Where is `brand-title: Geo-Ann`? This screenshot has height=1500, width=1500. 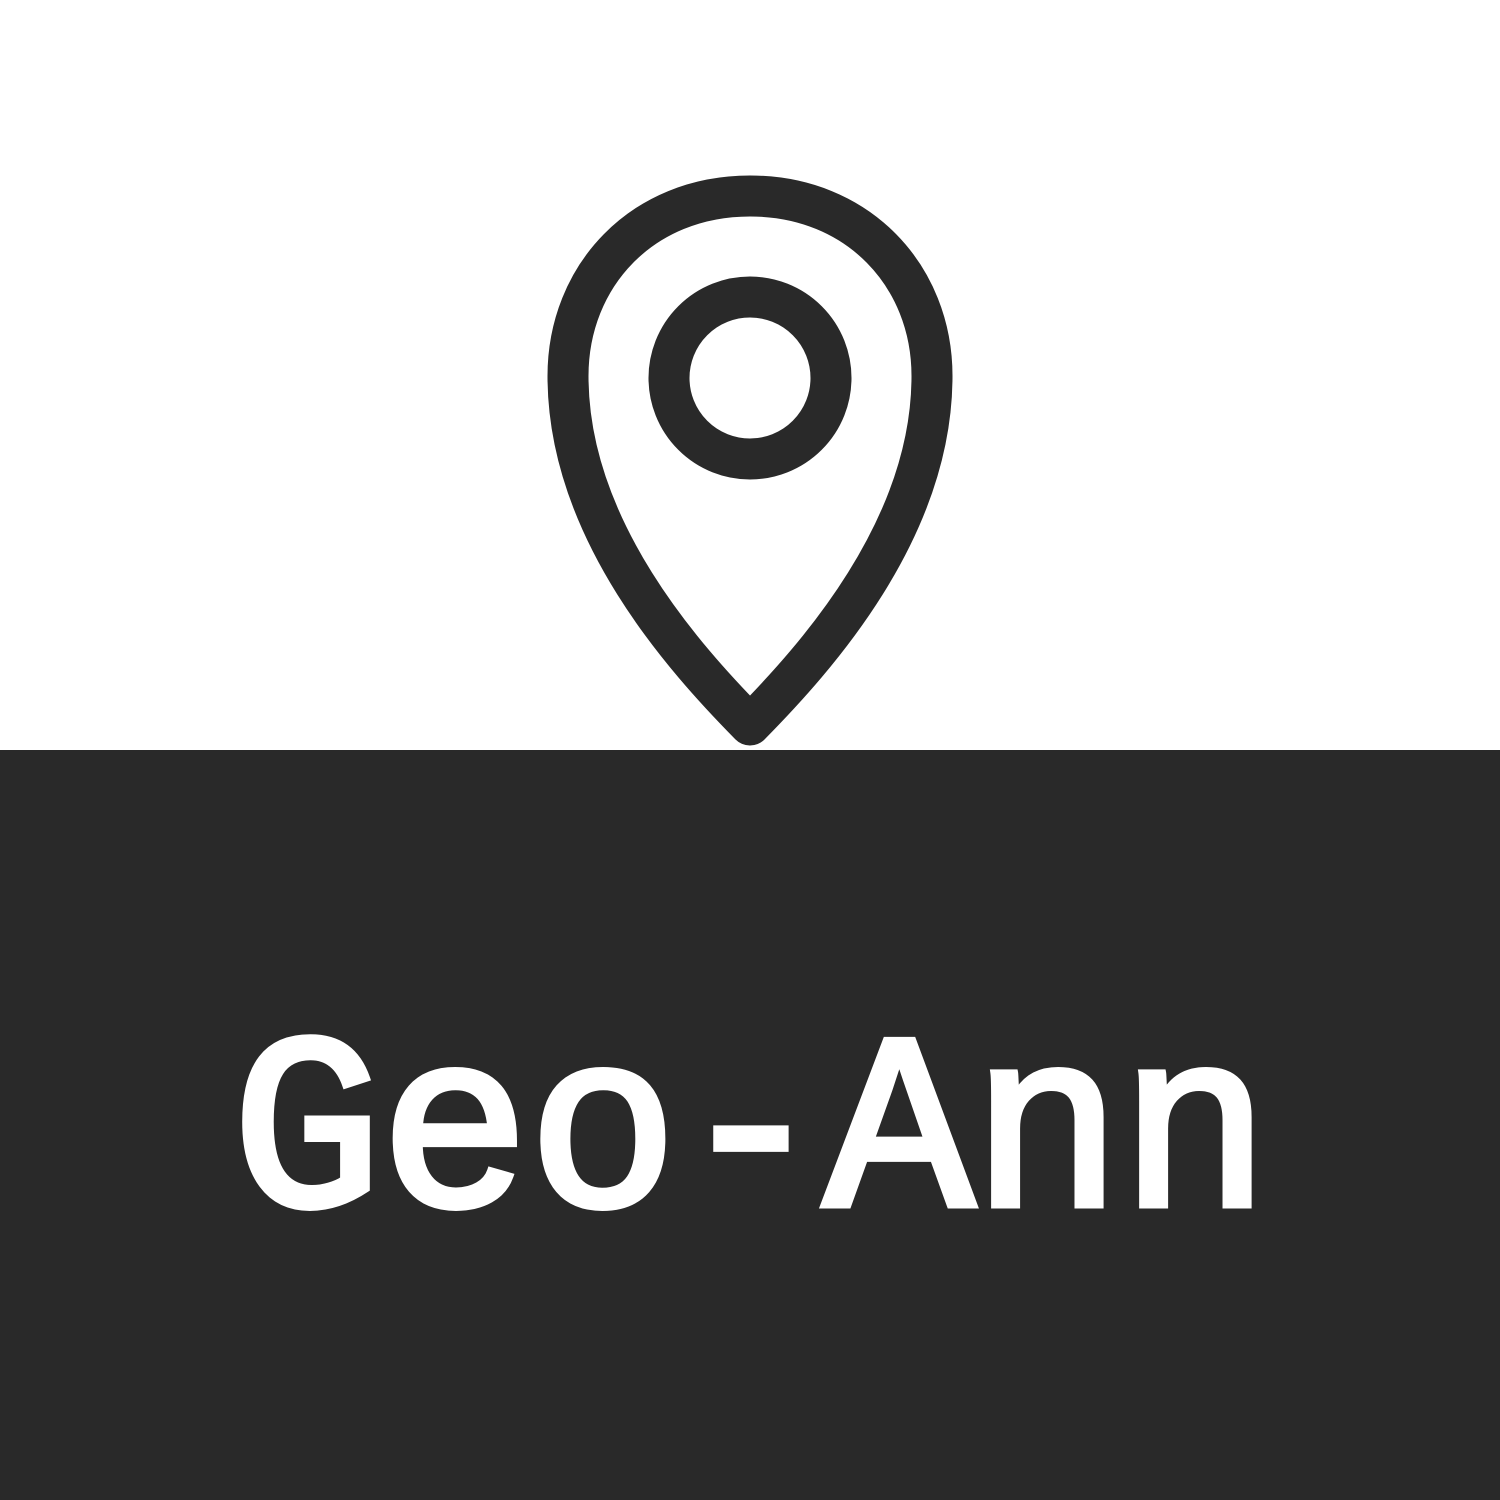
brand-title: Geo-Ann is located at coordinates (750, 1139).